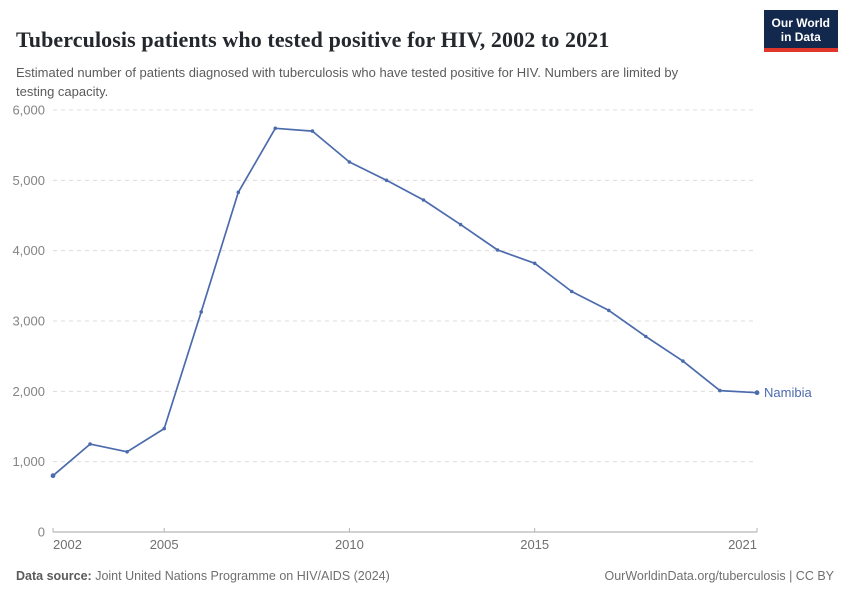 The image size is (850, 600). Describe the element at coordinates (28, 391) in the screenshot. I see `y-axis-label: 2,000` at that location.